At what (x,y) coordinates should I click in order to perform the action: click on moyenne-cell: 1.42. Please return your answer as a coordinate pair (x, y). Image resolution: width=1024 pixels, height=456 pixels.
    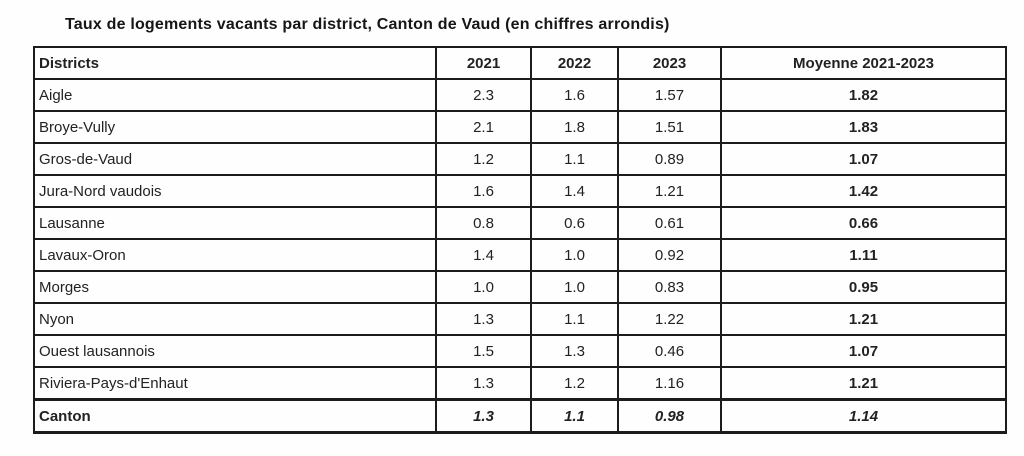
    Looking at the image, I should click on (863, 191).